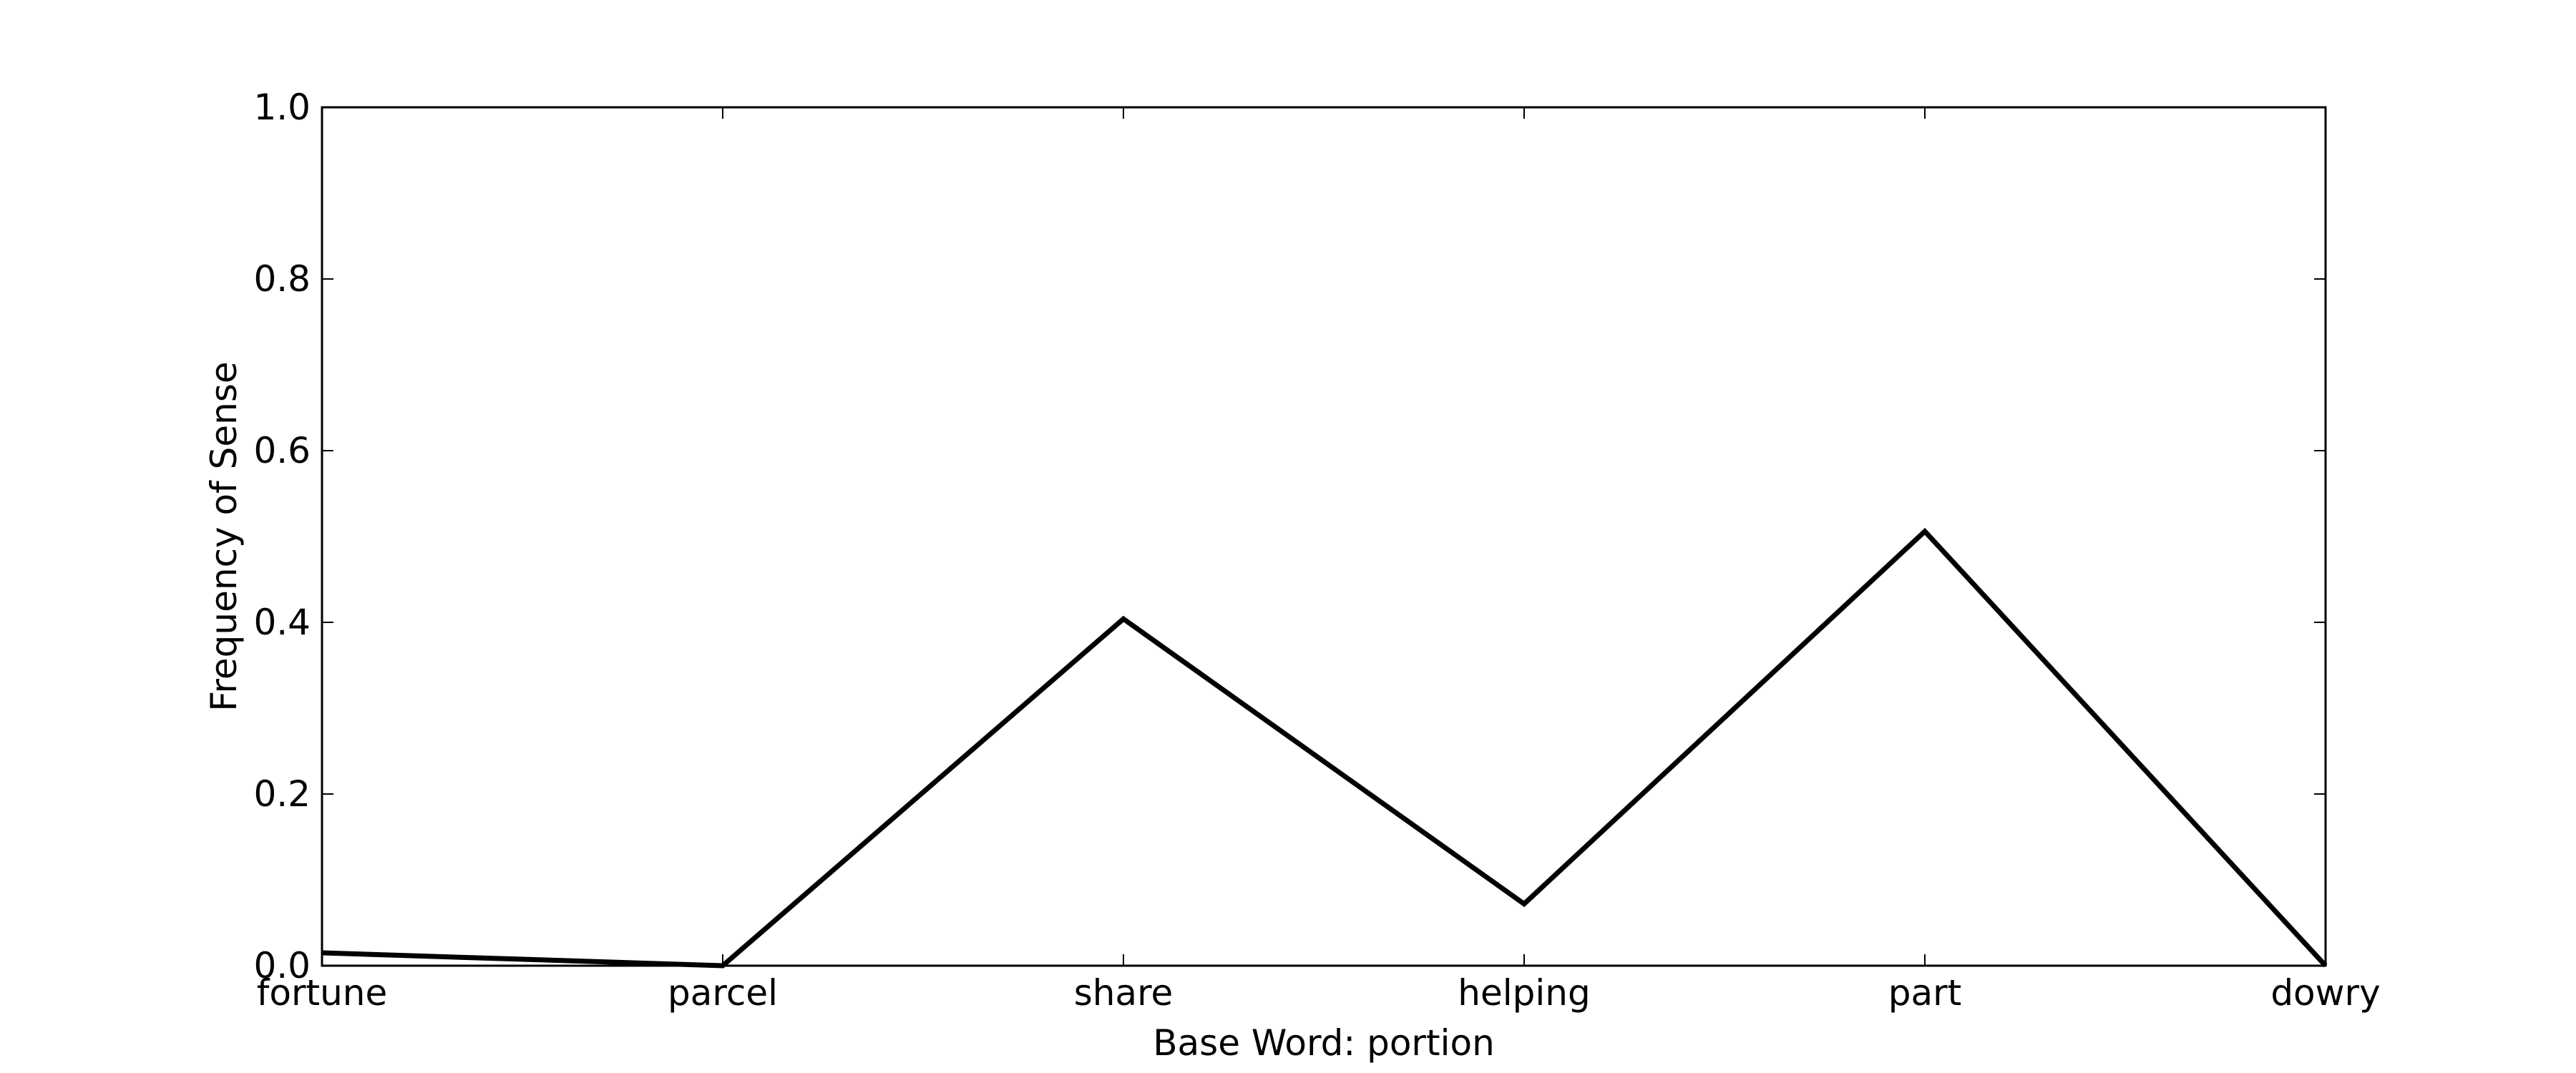 The image size is (2576, 1073). What do you see at coordinates (1124, 993) in the screenshot?
I see `x-tick-label: share` at bounding box center [1124, 993].